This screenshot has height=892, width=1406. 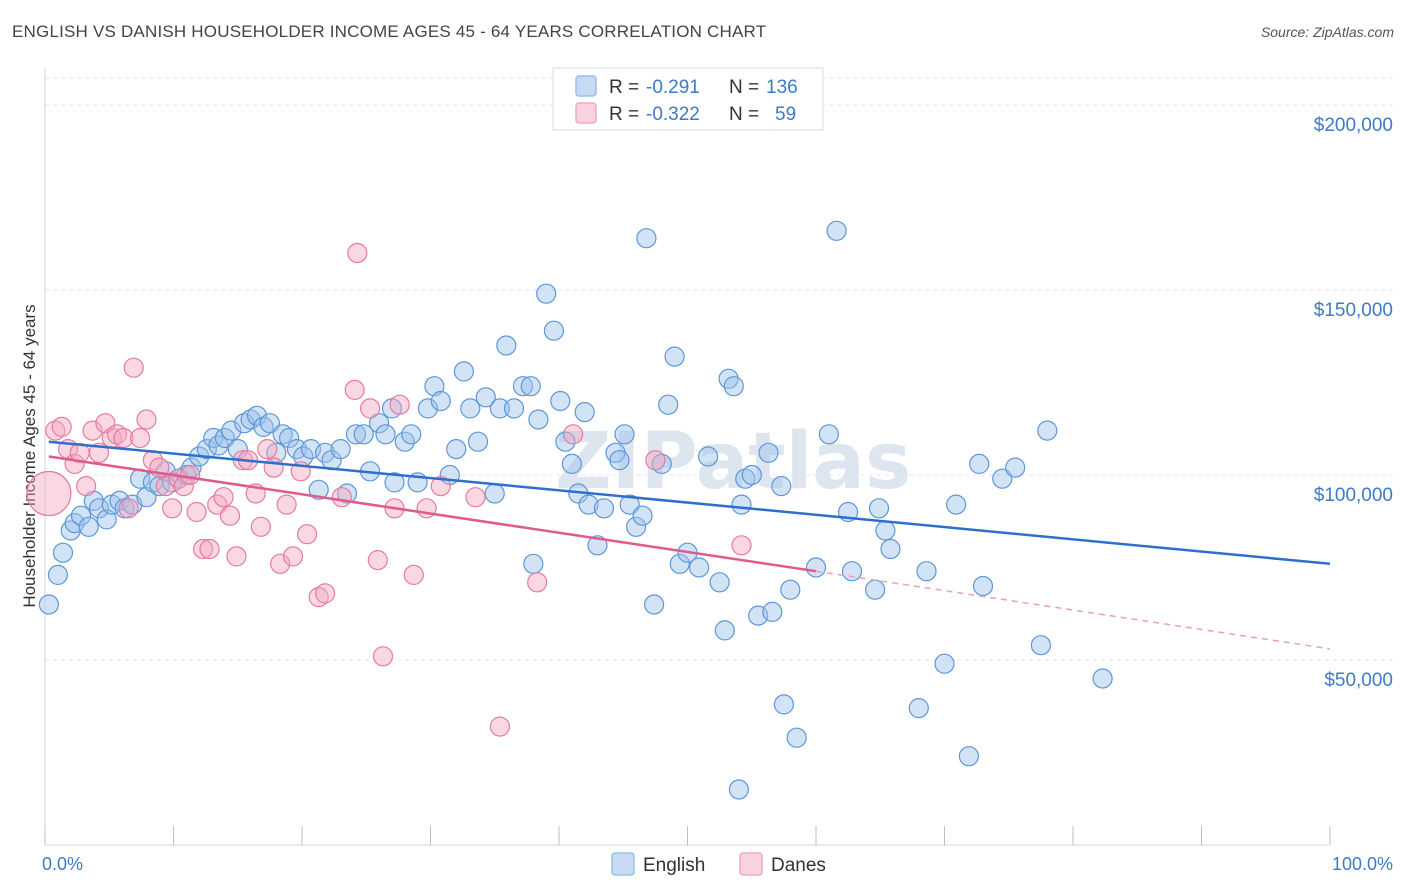 What do you see at coordinates (673, 87) in the screenshot?
I see `legend-r-value-english: -0.291` at bounding box center [673, 87].